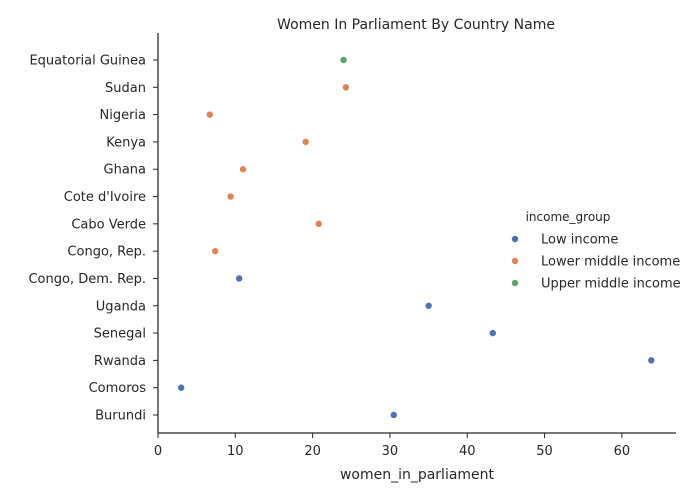 The height and width of the screenshot is (500, 699). What do you see at coordinates (544, 451) in the screenshot?
I see `x-tick-label: 50` at bounding box center [544, 451].